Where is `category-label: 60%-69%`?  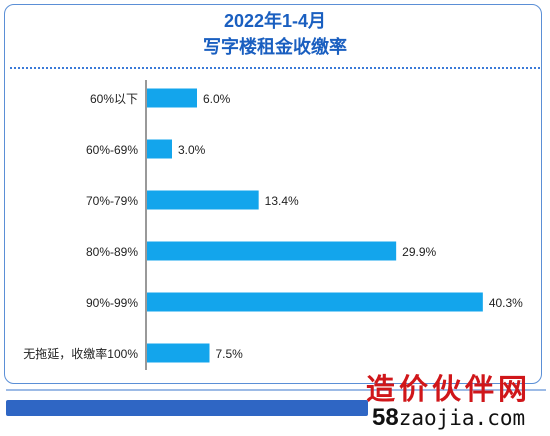 category-label: 60%-69% is located at coordinates (112, 150).